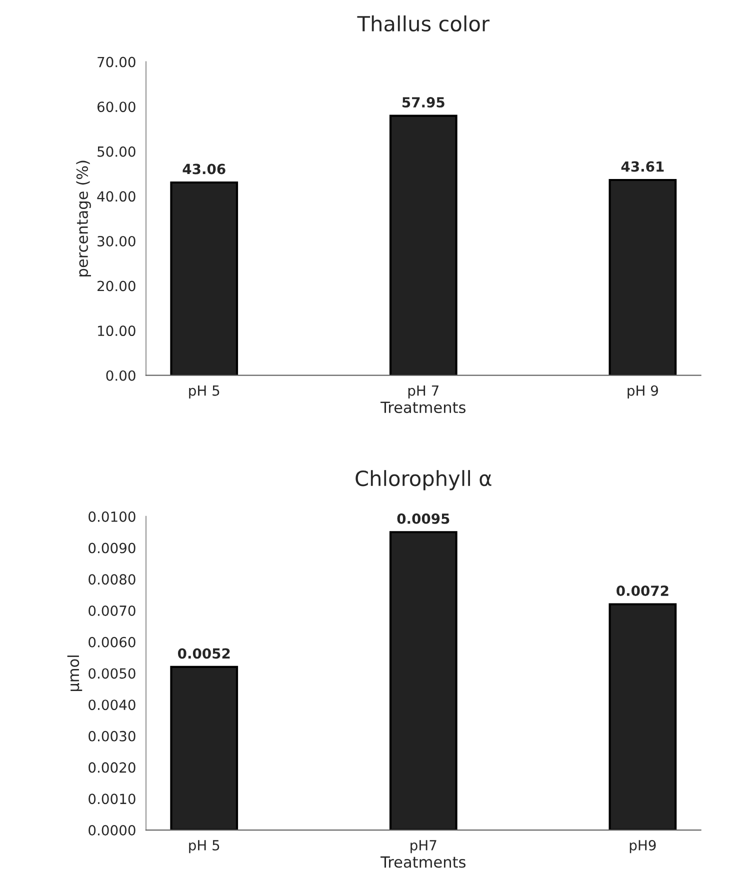 This screenshot has width=730, height=883. I want to click on chart-title: Thallus color, so click(423, 23).